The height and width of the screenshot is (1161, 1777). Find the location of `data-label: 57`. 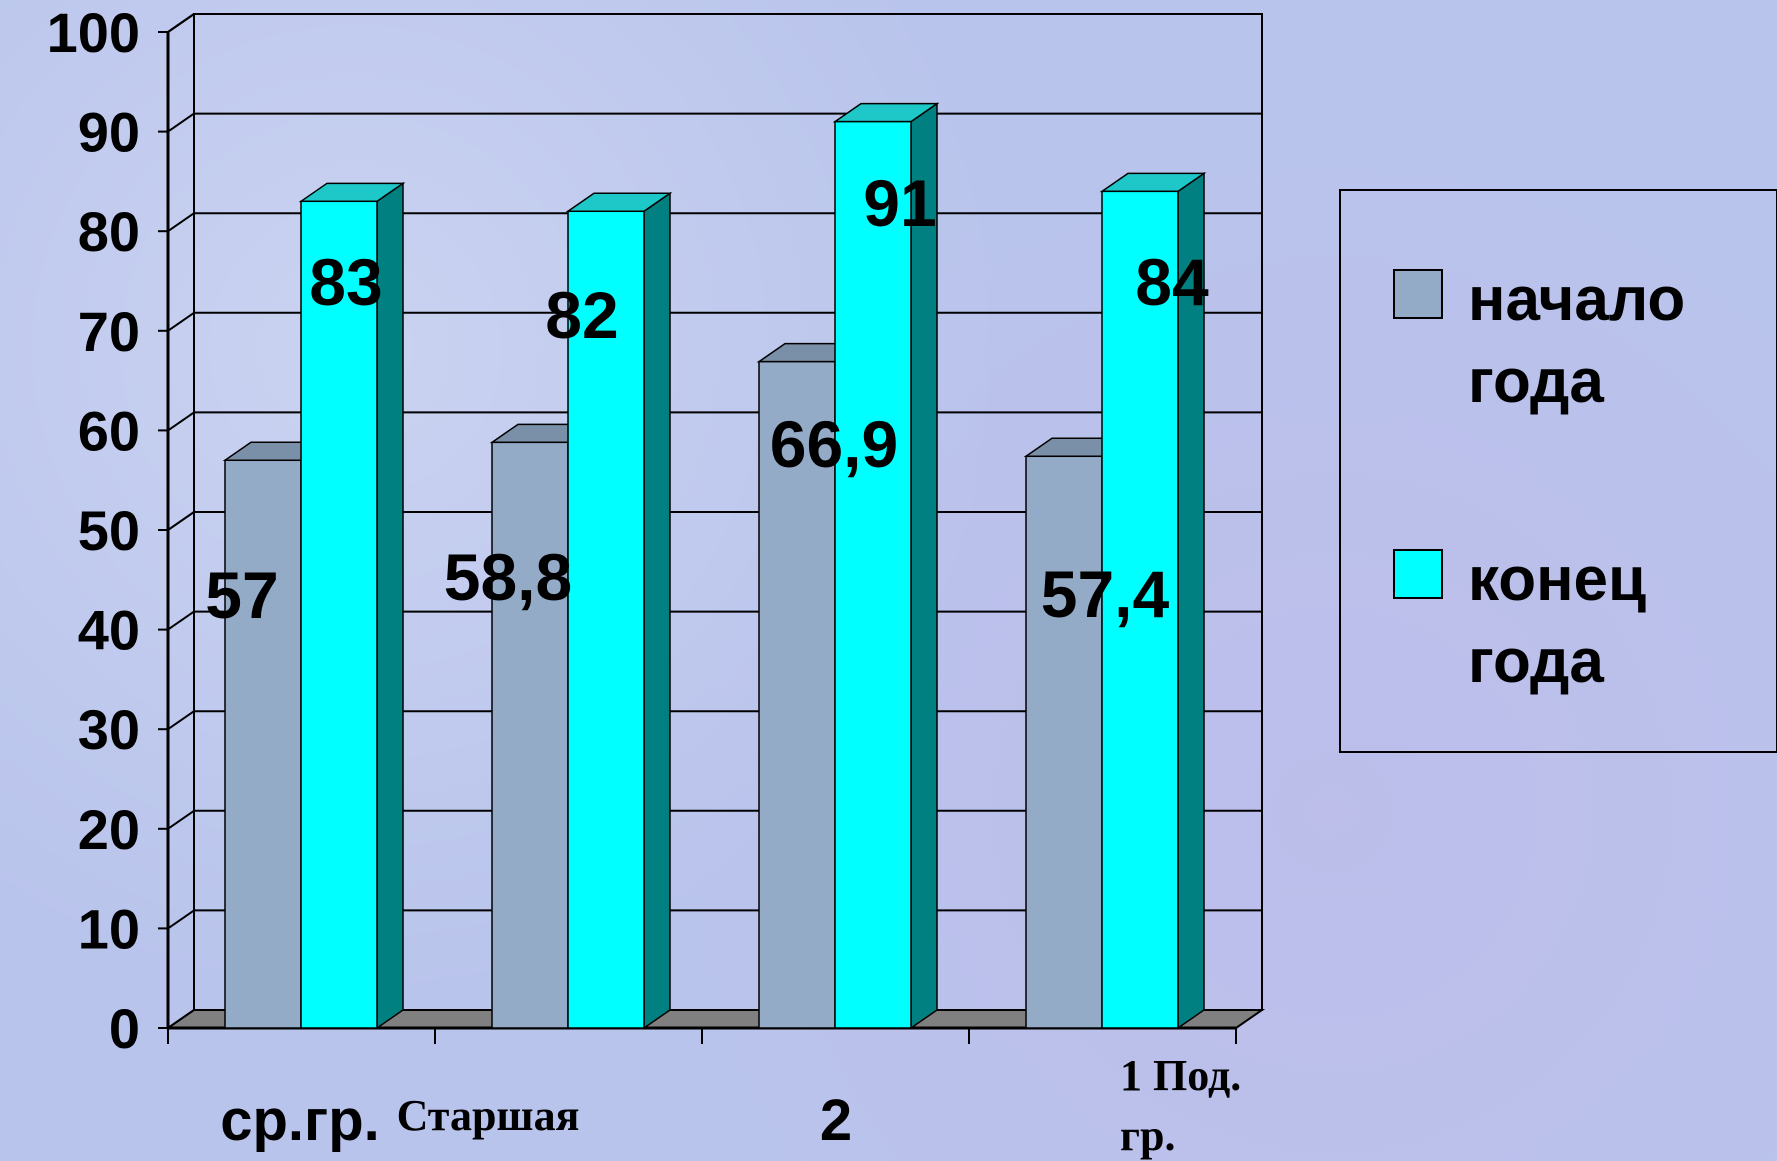

data-label: 57 is located at coordinates (241, 595).